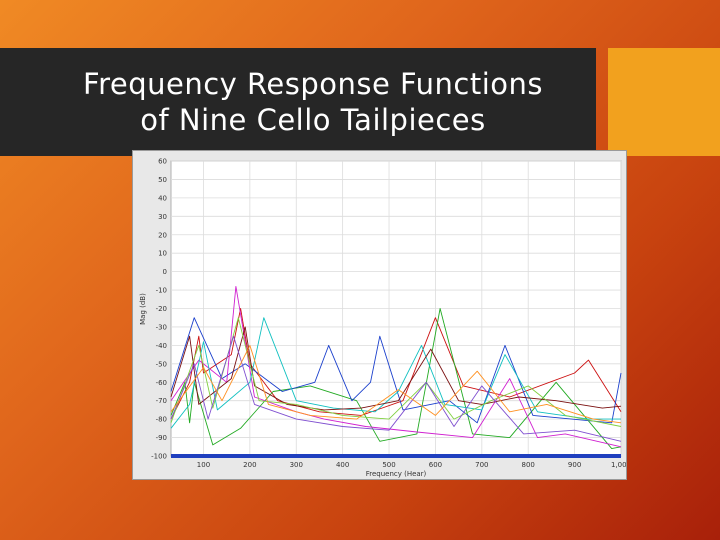  I want to click on x-tick-label: 1,000, so click(618, 465).